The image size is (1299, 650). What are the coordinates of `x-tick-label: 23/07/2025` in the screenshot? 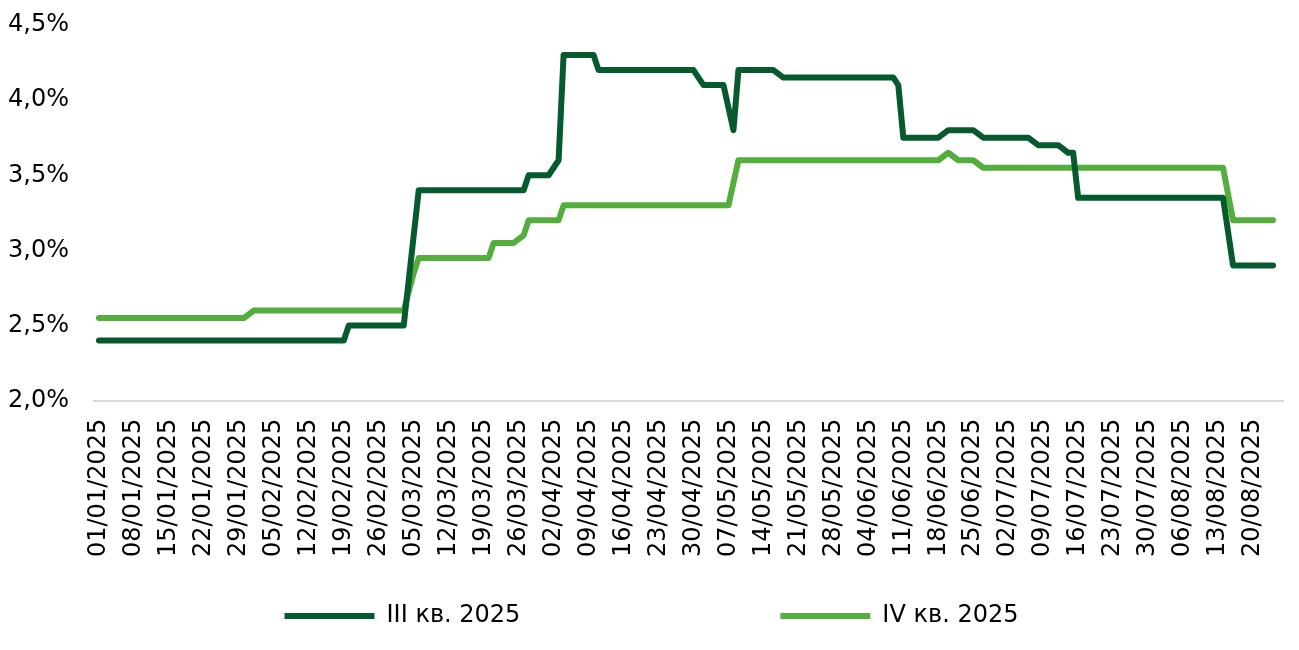 It's located at (1111, 487).